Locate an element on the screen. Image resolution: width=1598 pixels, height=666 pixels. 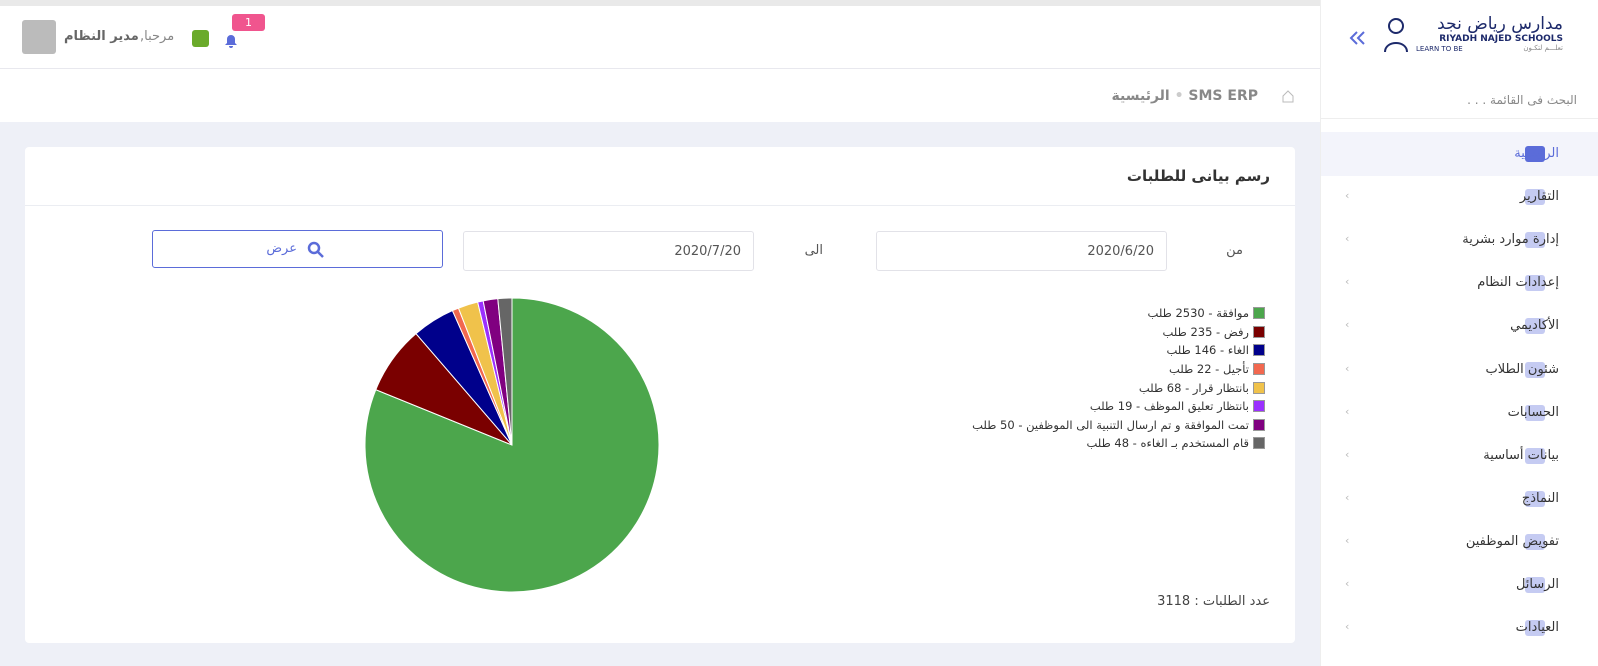
button-label: عرض is located at coordinates (281, 248).